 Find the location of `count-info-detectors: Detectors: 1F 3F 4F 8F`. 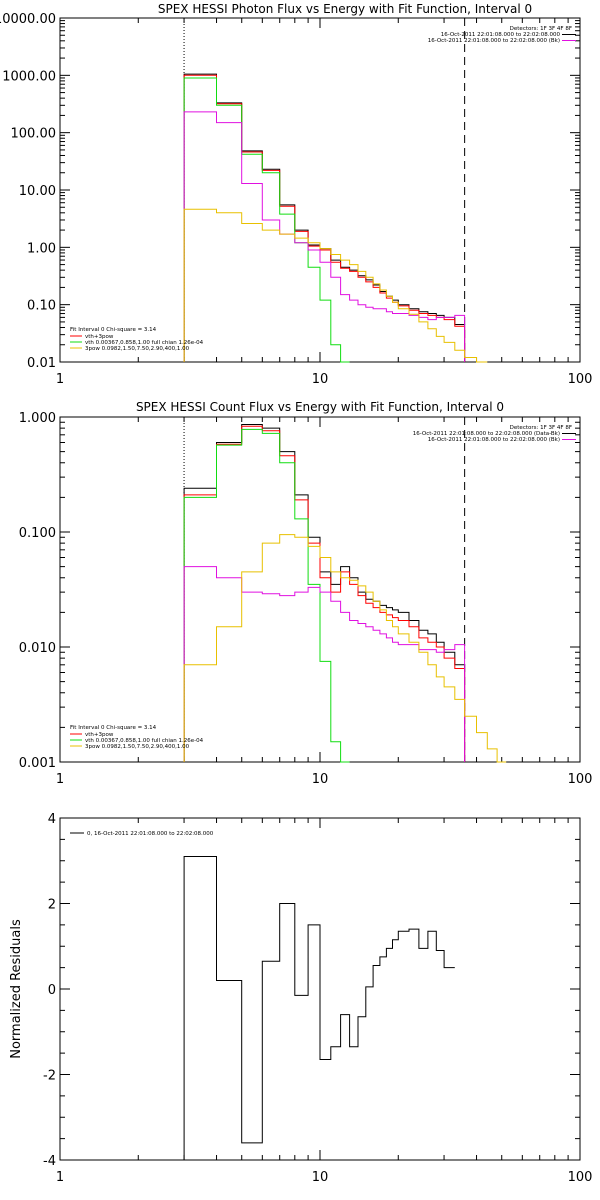

count-info-detectors: Detectors: 1F 3F 4F 8F is located at coordinates (541, 428).